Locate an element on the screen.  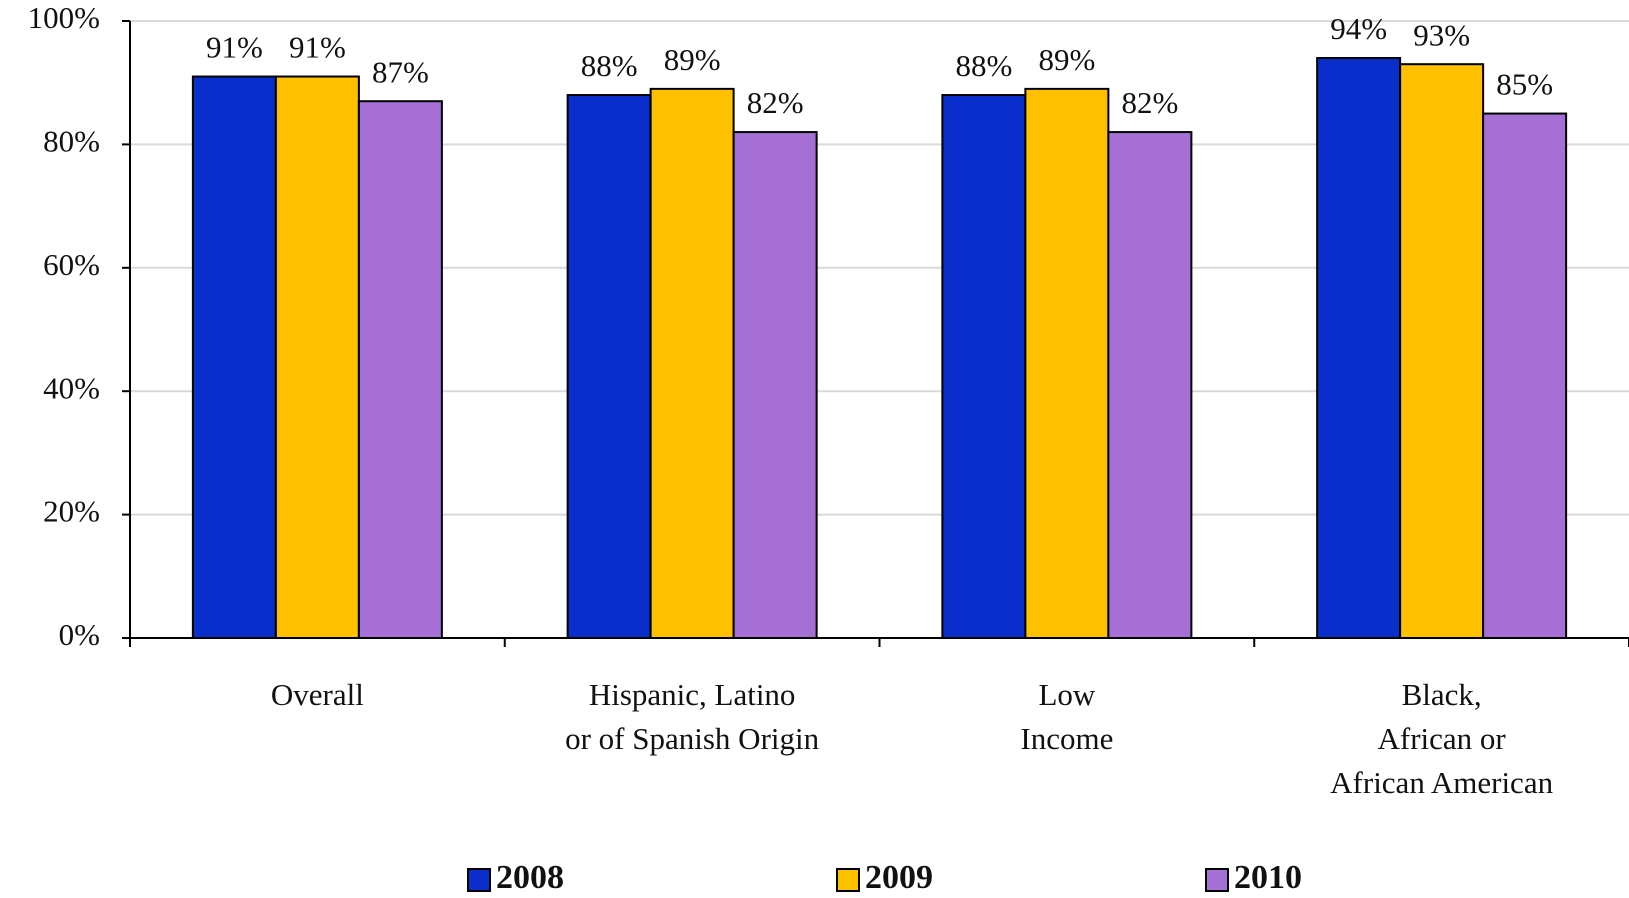
x-tick-label: Low Income is located at coordinates (1066, 716).